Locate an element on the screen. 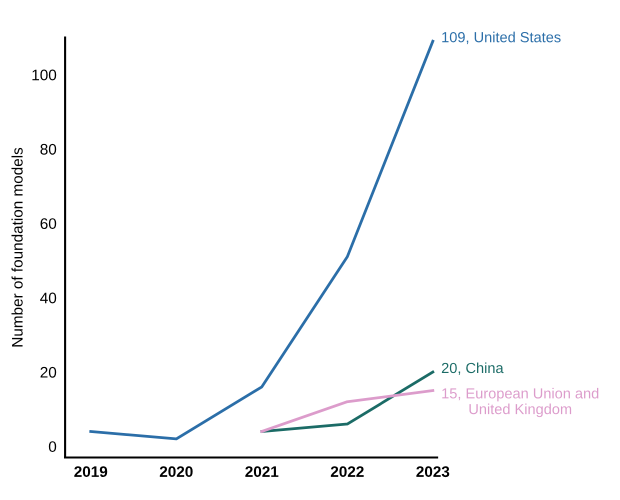  y-tick-label: 20 is located at coordinates (48, 372).